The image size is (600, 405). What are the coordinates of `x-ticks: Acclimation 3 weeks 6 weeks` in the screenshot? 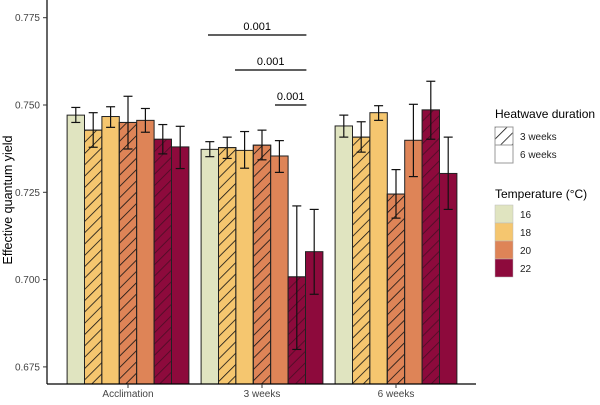 It's located at (258, 392).